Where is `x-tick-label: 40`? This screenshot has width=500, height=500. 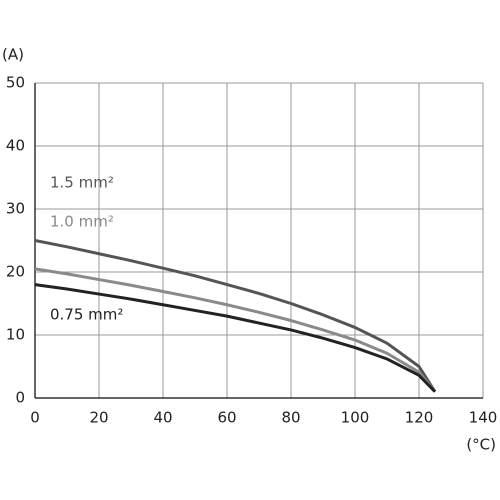
x-tick-label: 40 is located at coordinates (162, 418).